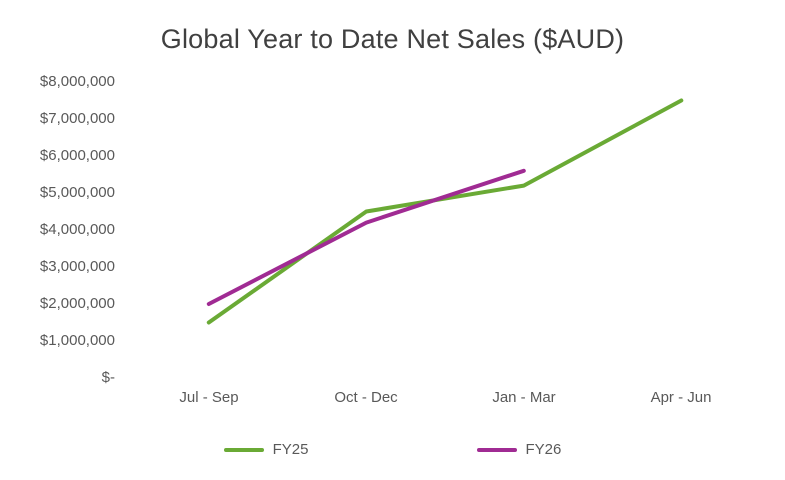 The height and width of the screenshot is (480, 785). I want to click on y-axis-tick: $5,000,000, so click(77, 192).